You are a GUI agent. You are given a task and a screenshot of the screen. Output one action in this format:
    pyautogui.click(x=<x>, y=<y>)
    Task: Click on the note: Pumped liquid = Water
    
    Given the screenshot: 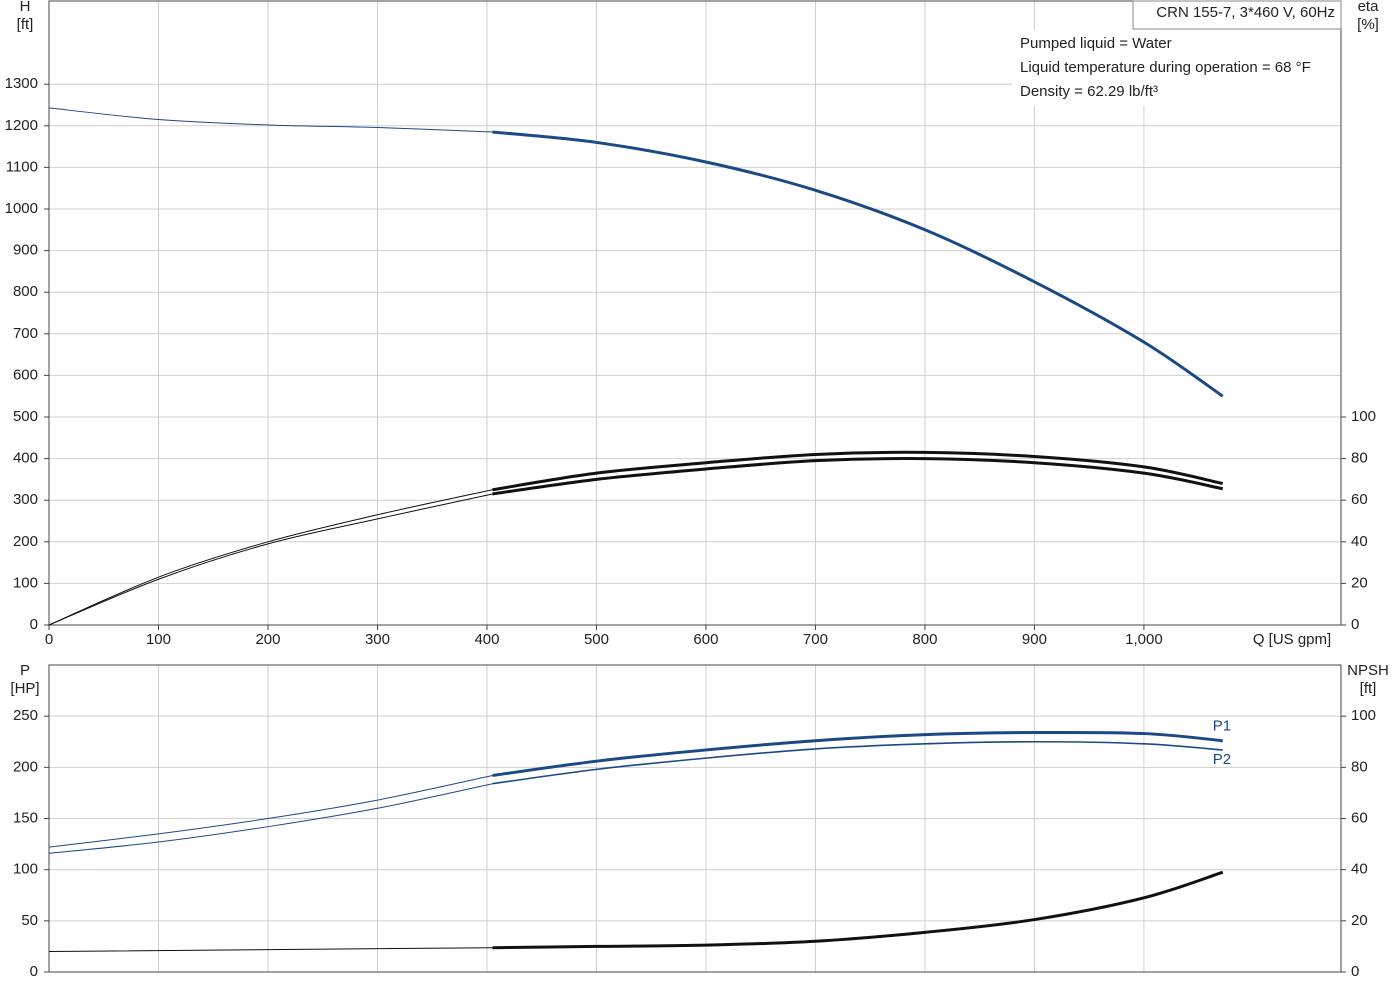 What is the action you would take?
    pyautogui.click(x=1096, y=43)
    